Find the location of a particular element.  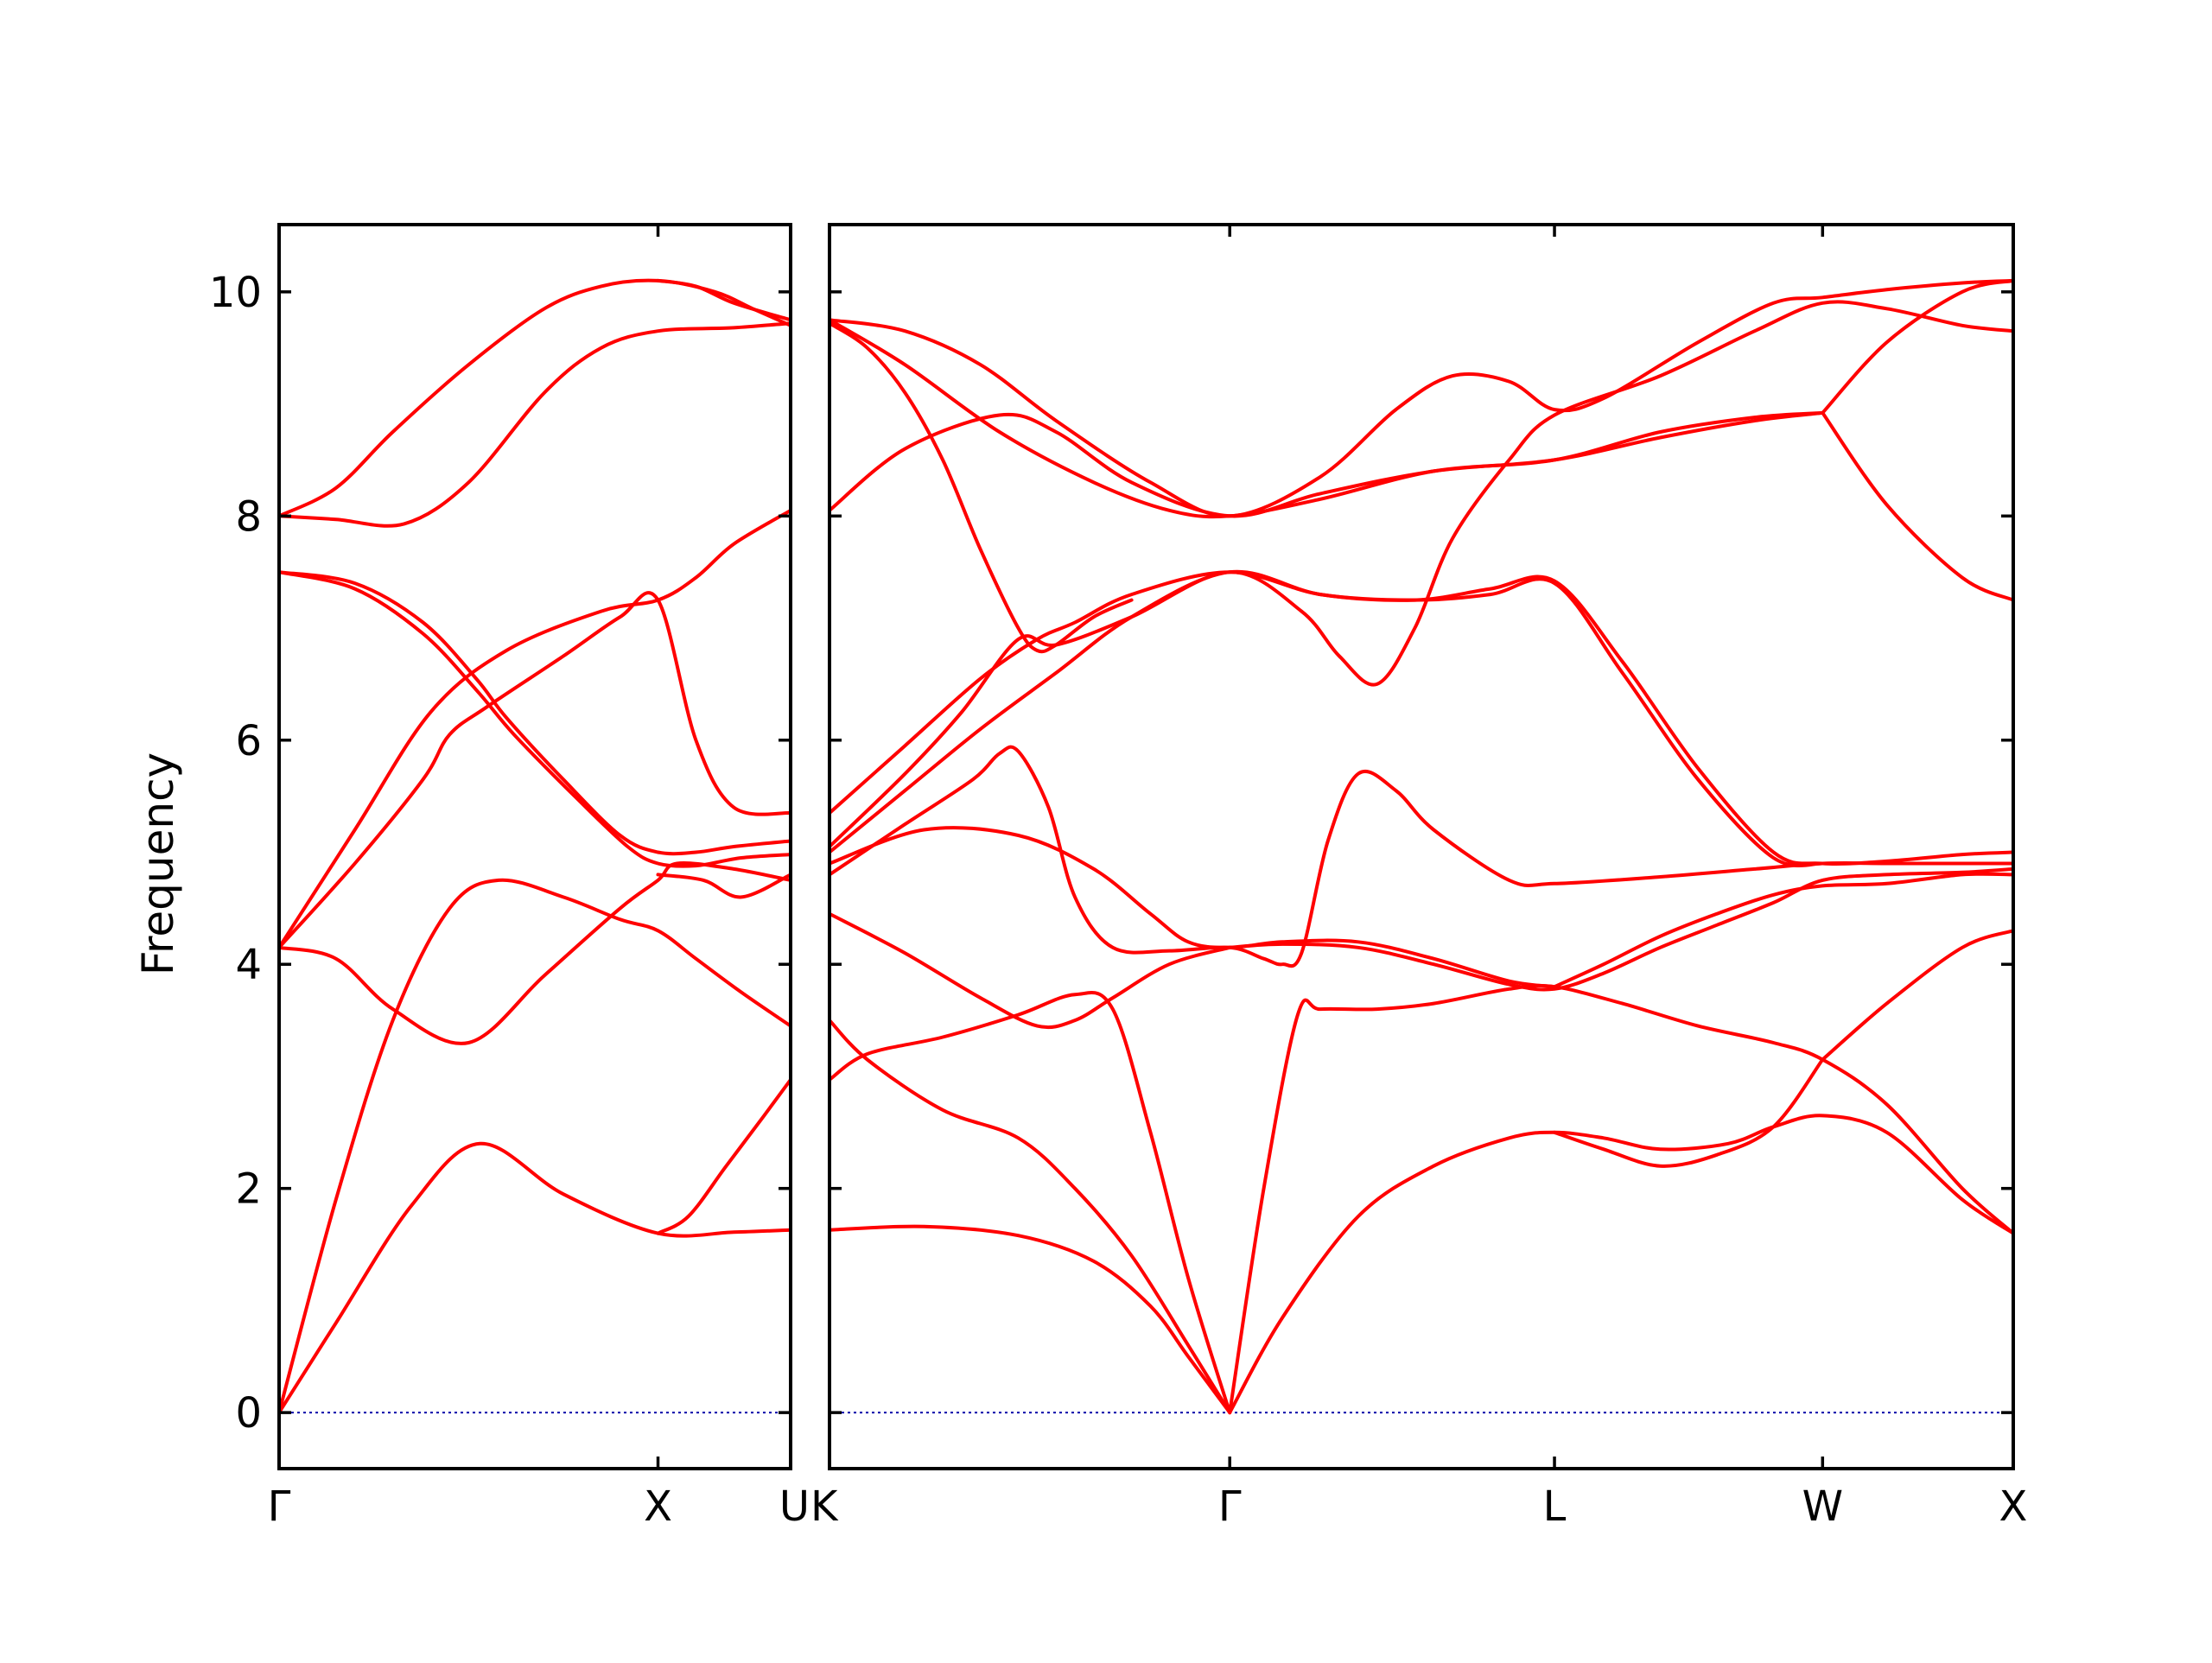

y-tick-label: 10 is located at coordinates (235, 293).